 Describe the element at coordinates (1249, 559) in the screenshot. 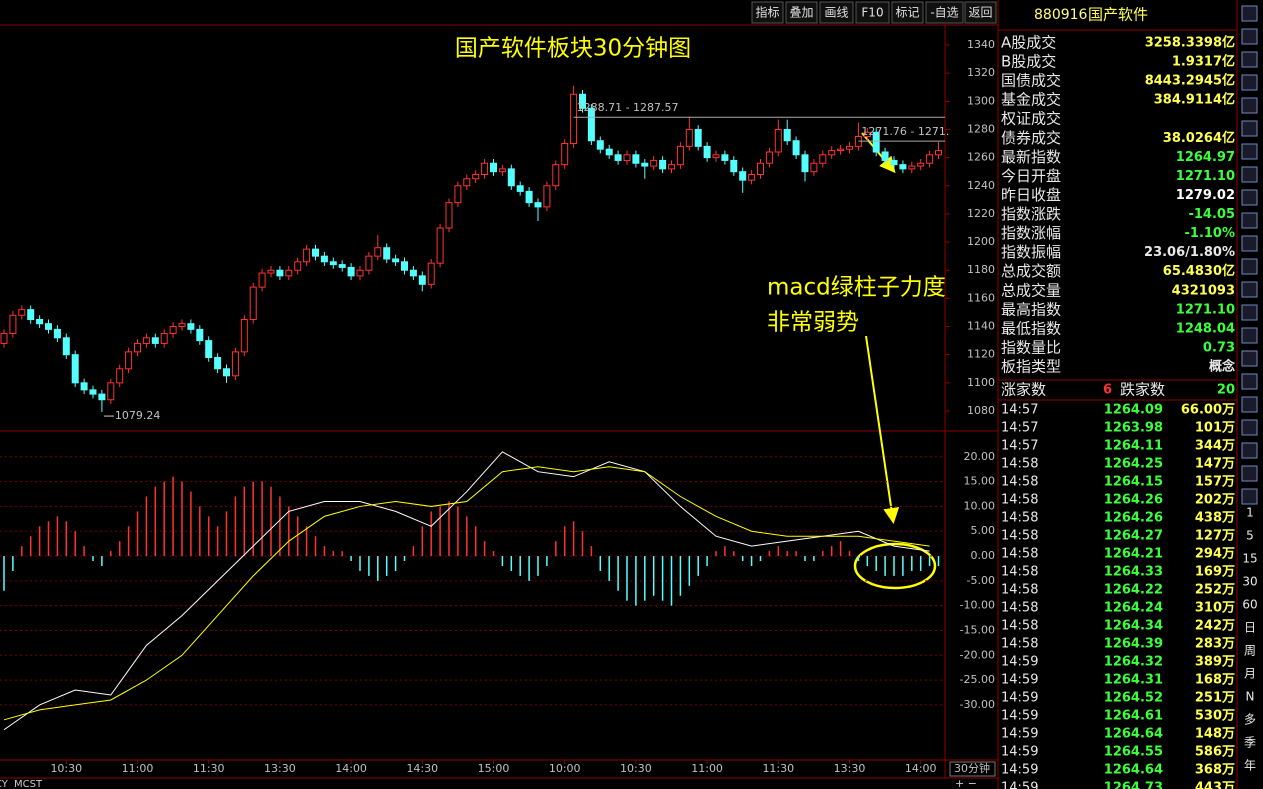

I see `period-button: 15` at that location.